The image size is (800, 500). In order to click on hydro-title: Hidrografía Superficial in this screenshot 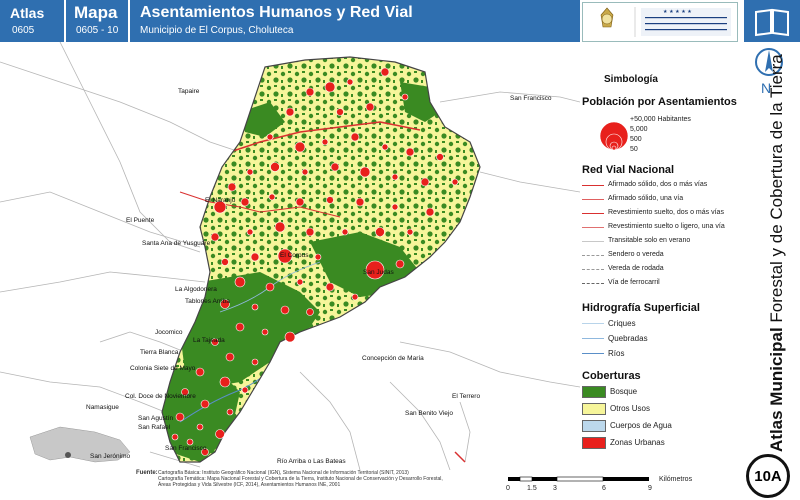, I will do `click(641, 308)`.